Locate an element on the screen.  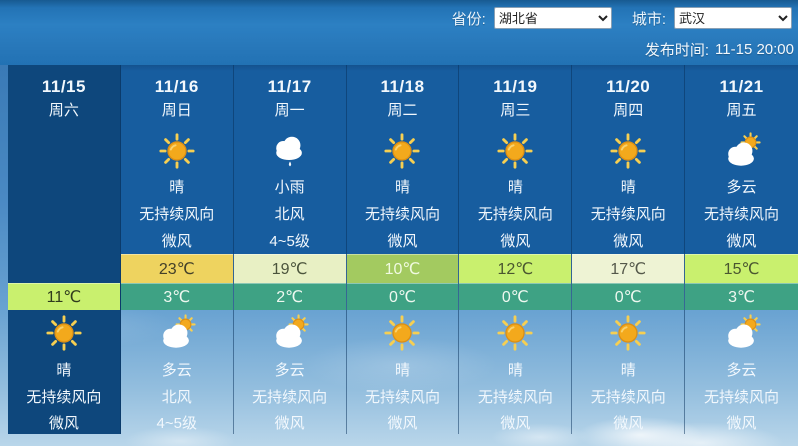
column-header: 11/17 周一 is located at coordinates (290, 97).